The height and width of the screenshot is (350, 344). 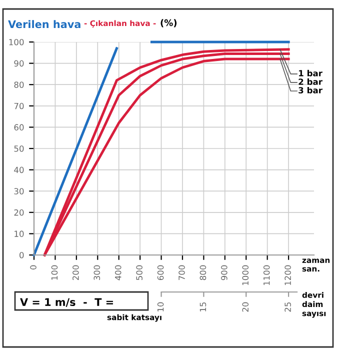 I want to click on y-tick-label: 50, so click(x=19, y=148).